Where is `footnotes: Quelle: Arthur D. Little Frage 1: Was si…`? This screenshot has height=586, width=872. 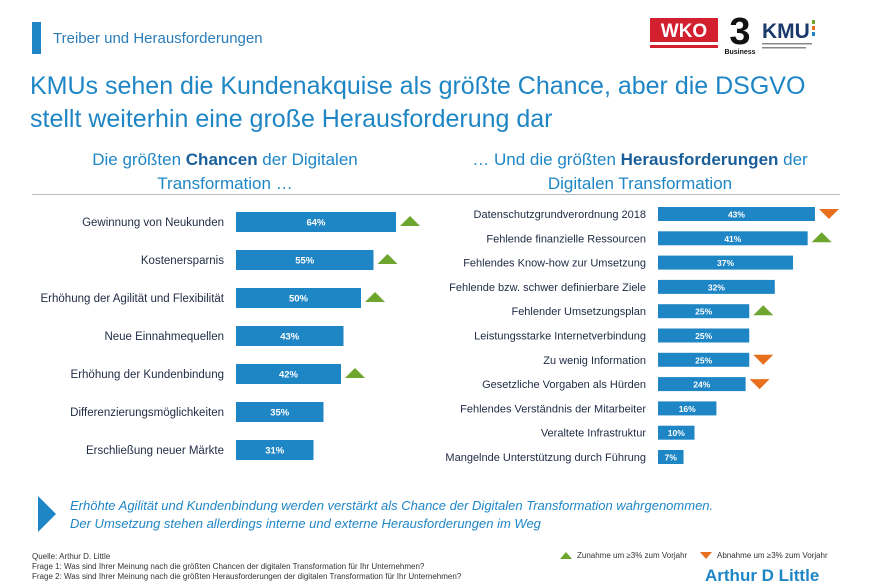 footnotes: Quelle: Arthur D. Little Frage 1: Was si… is located at coordinates (247, 566).